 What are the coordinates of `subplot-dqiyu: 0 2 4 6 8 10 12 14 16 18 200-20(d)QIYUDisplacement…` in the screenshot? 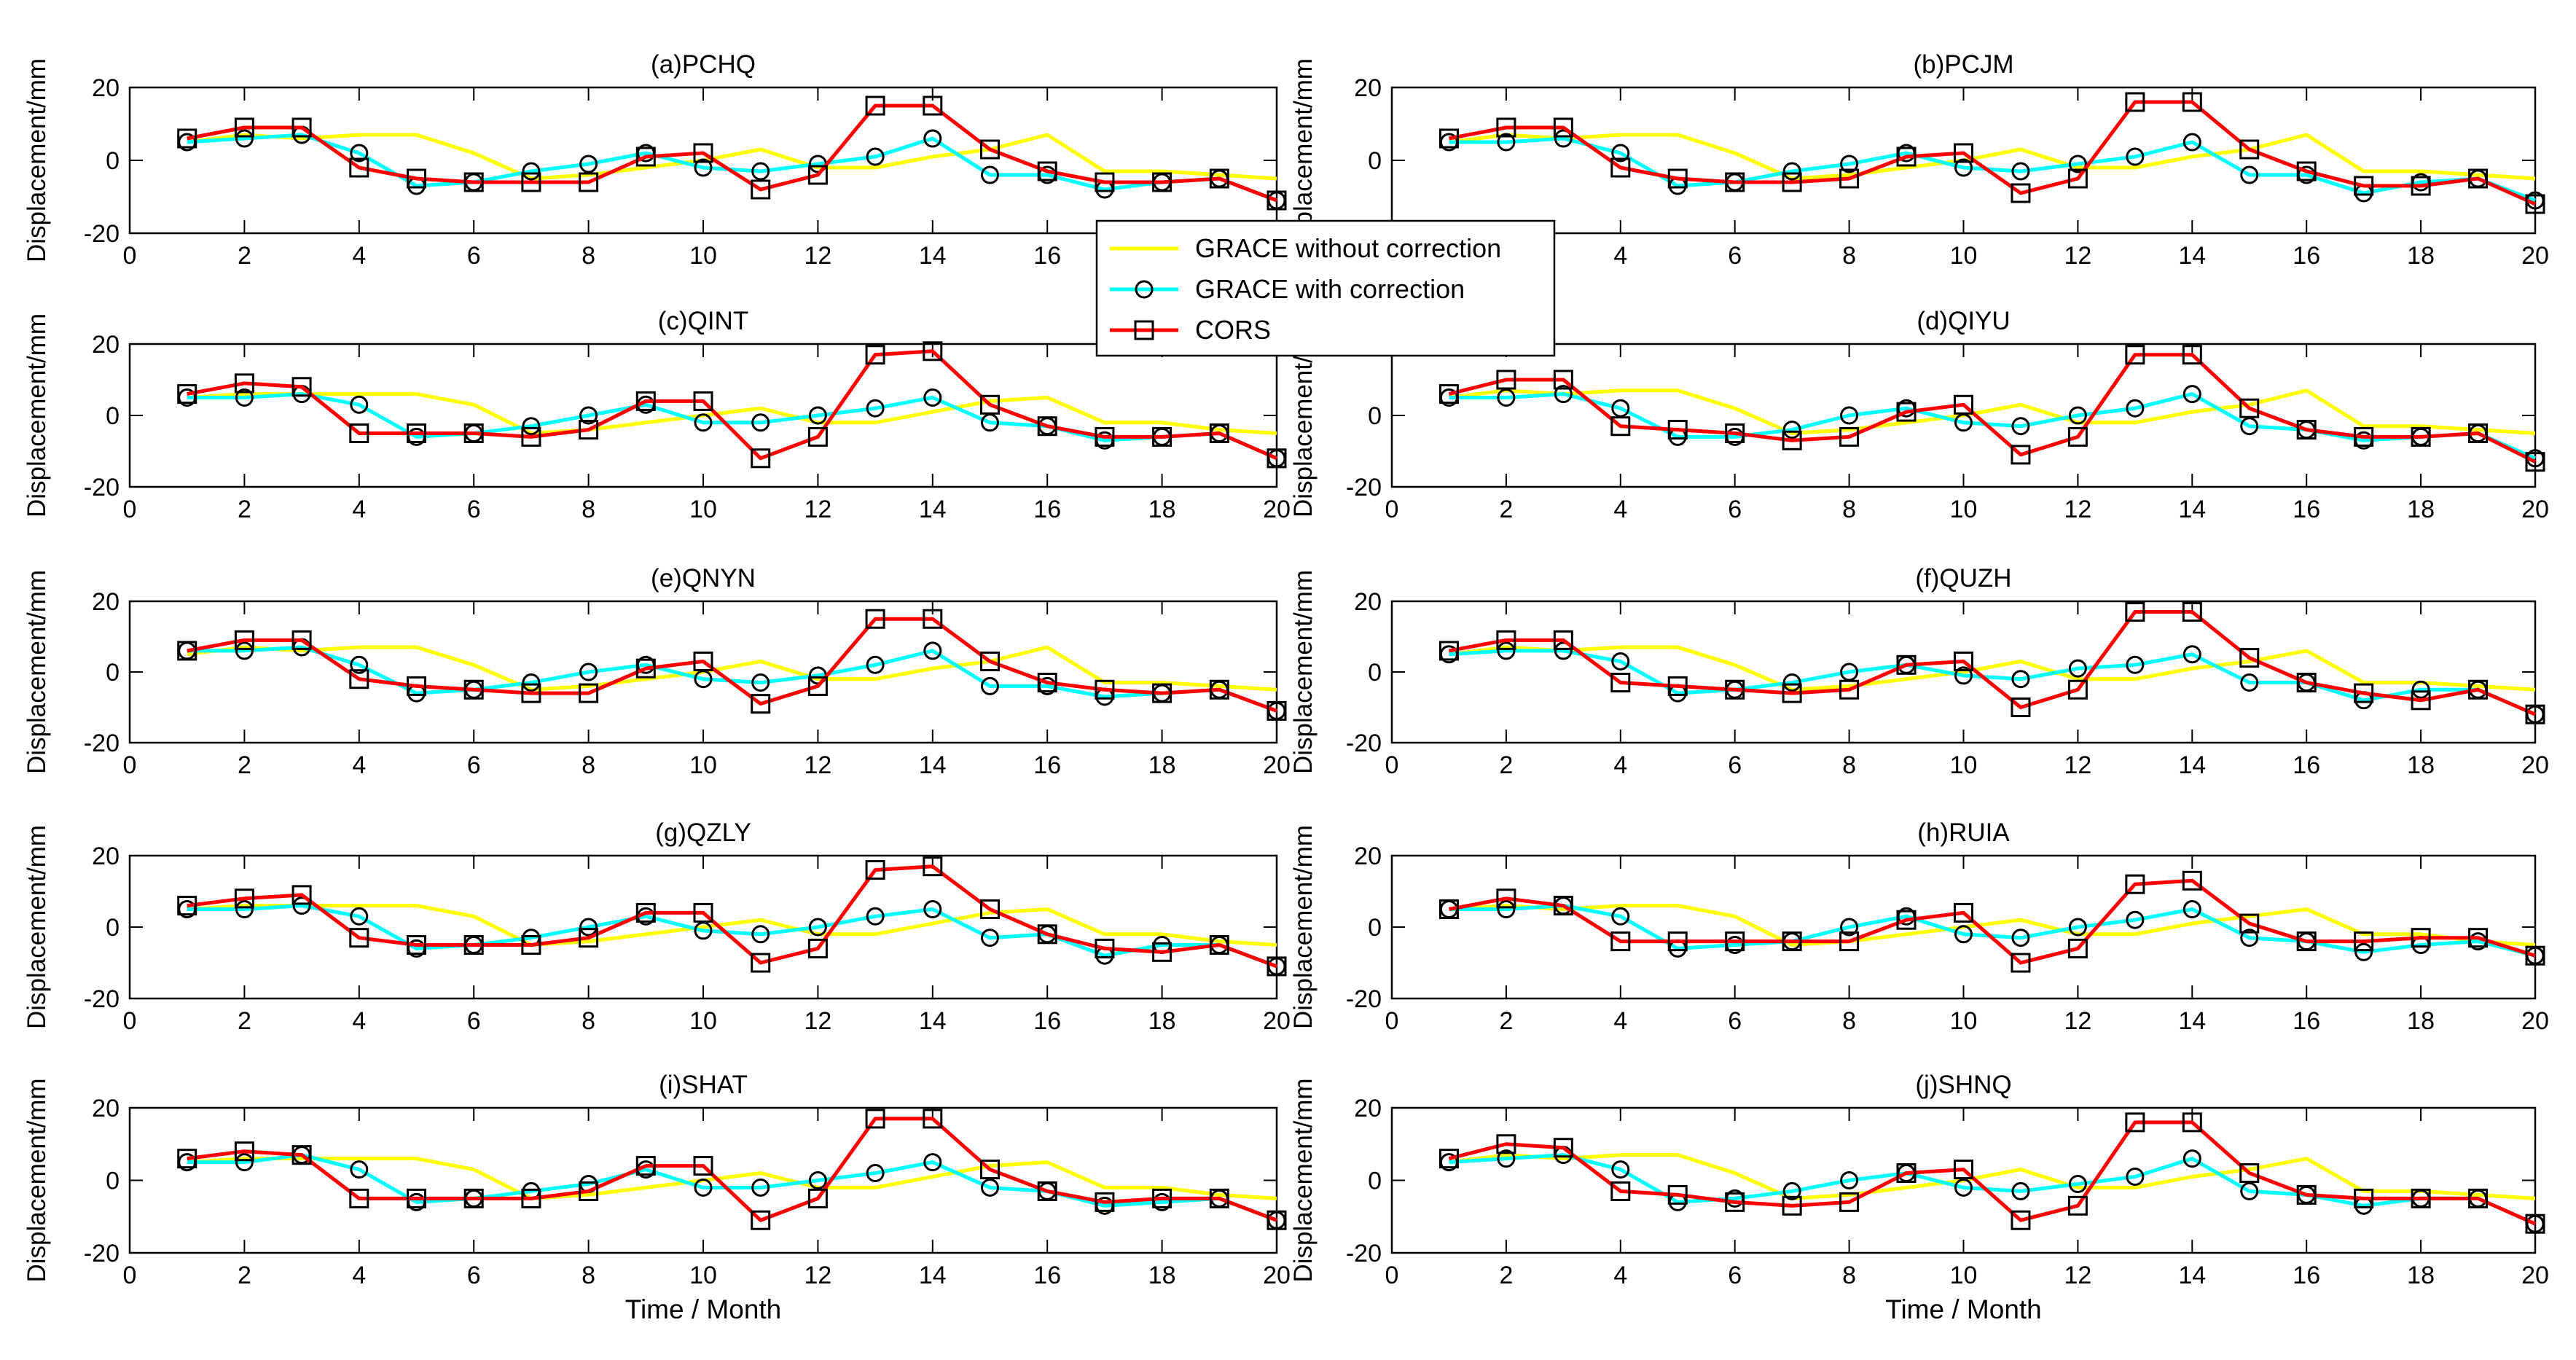 It's located at (1919, 415).